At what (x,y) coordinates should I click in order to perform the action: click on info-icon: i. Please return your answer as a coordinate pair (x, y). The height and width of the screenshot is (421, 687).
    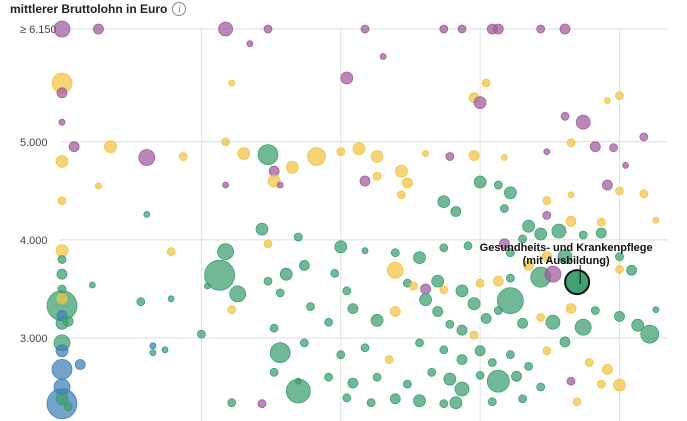
    Looking at the image, I should click on (179, 9).